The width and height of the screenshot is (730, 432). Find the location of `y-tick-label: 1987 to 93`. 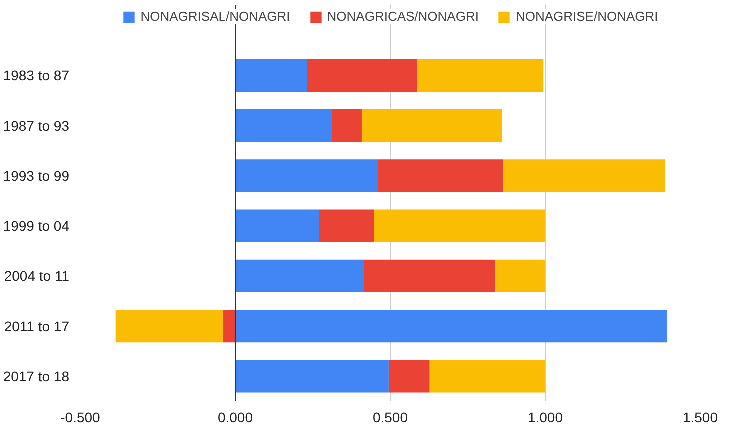

y-tick-label: 1987 to 93 is located at coordinates (36, 126).